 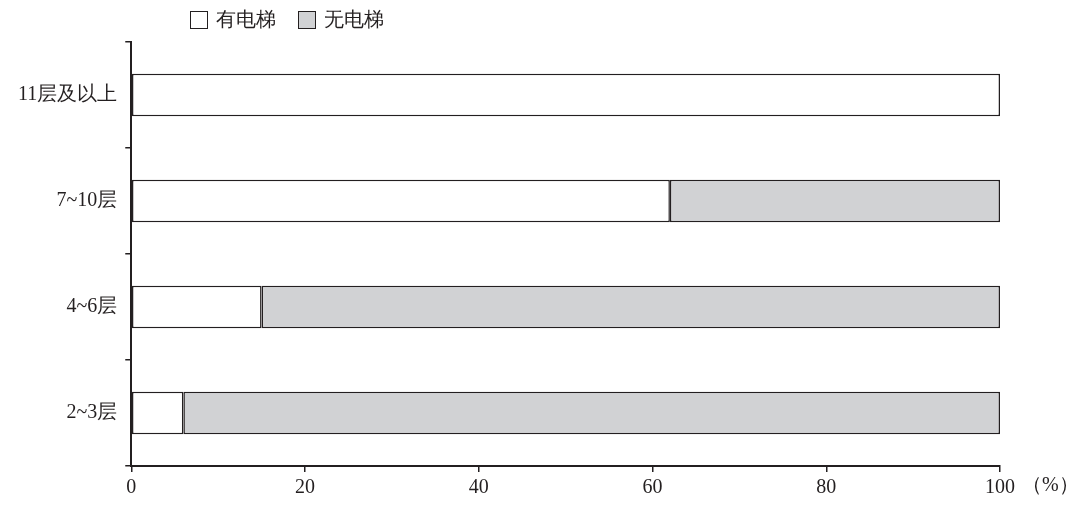 What do you see at coordinates (131, 486) in the screenshot?
I see `x-tick-label: 0` at bounding box center [131, 486].